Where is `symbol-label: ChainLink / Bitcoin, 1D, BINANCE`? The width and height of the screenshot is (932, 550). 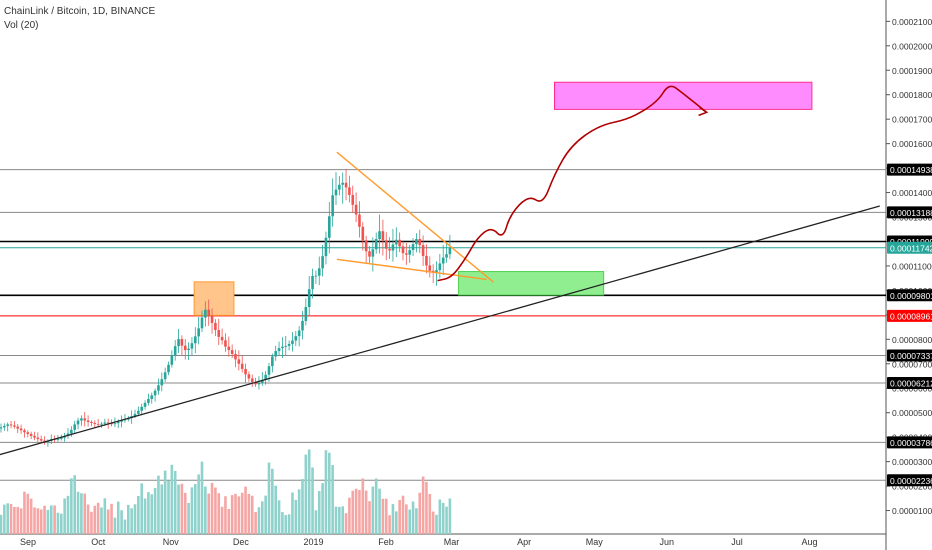 symbol-label: ChainLink / Bitcoin, 1D, BINANCE is located at coordinates (80, 11).